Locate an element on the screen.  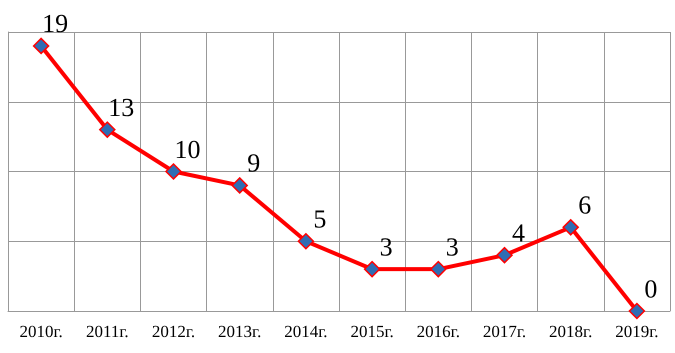
x-tick-label: 2010г. is located at coordinates (41, 331).